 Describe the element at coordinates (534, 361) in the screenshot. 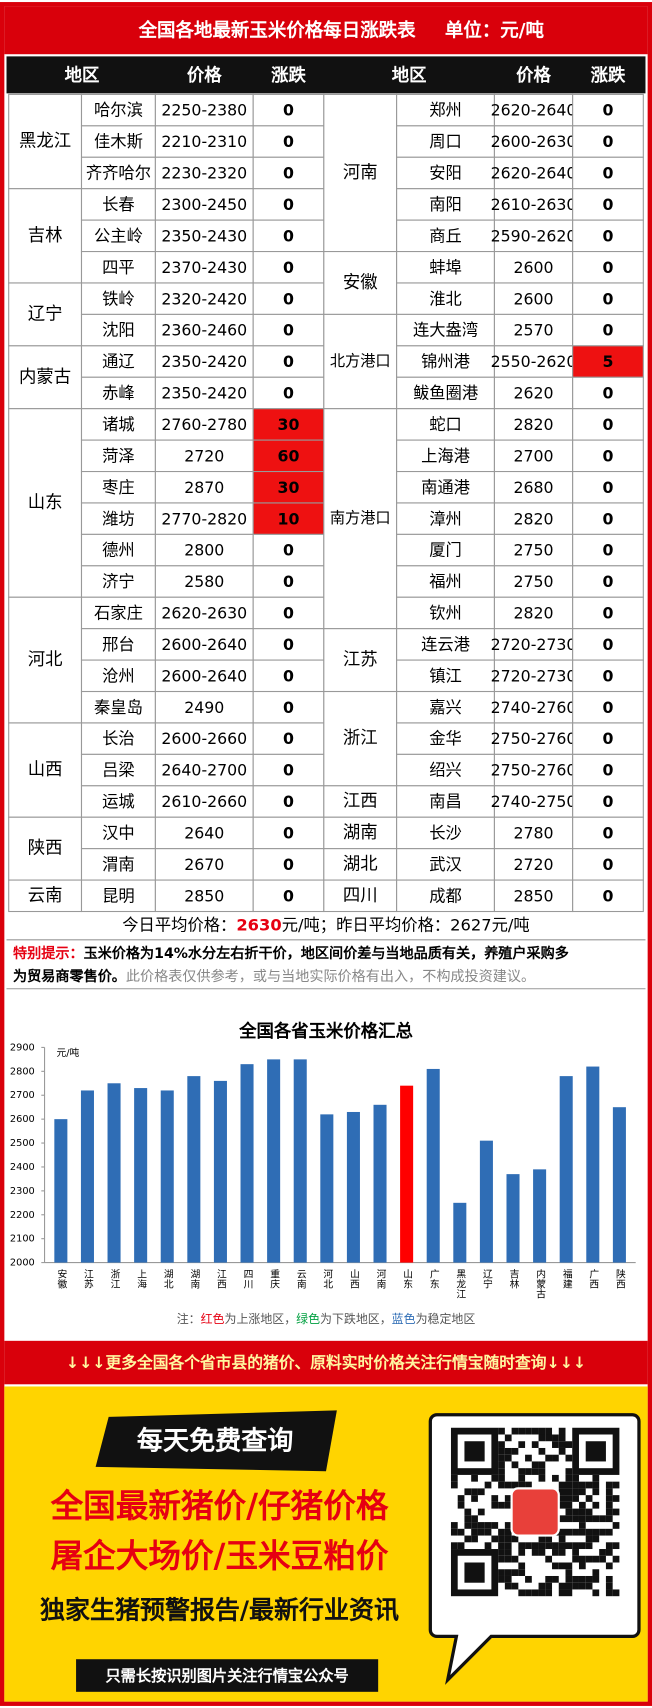

I see `price: 2550-2620` at that location.